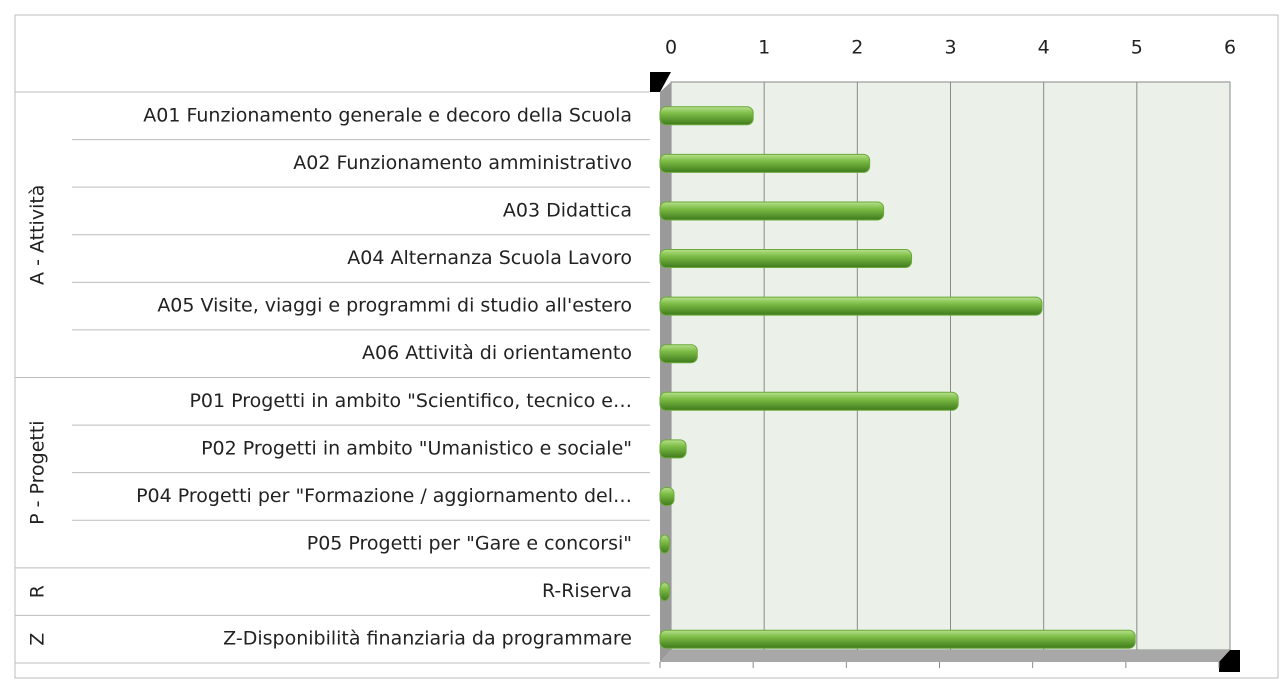  I want to click on category-label: A02 Funzionamento amministrativo, so click(462, 163).